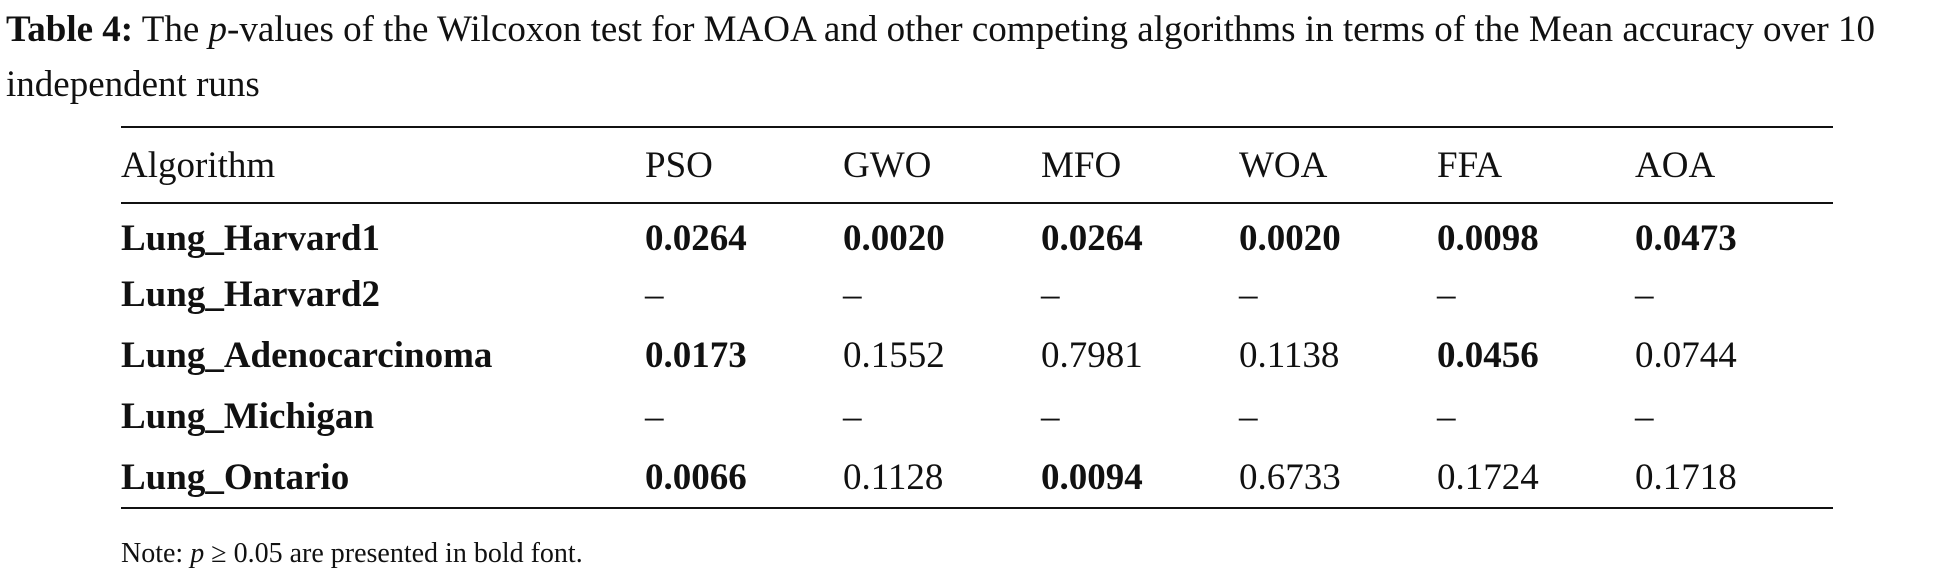  What do you see at coordinates (1092, 355) in the screenshot?
I see `p-value-cell: 0.7981` at bounding box center [1092, 355].